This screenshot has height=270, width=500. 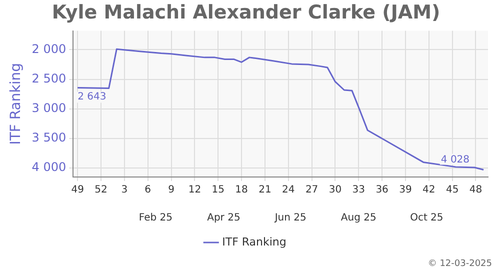 What do you see at coordinates (288, 190) in the screenshot?
I see `x-tick-label: 24` at bounding box center [288, 190].